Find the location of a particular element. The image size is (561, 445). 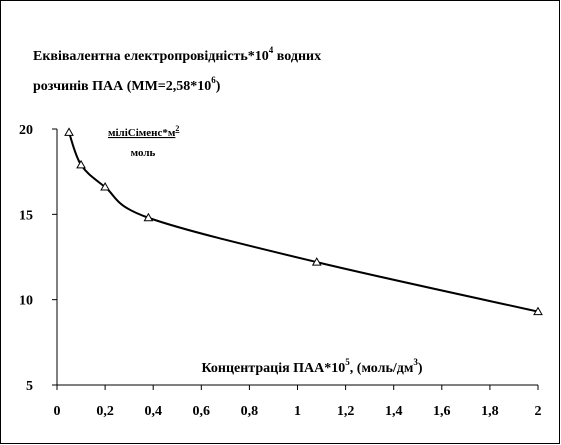

x-tick-label: 0,4 is located at coordinates (153, 411).